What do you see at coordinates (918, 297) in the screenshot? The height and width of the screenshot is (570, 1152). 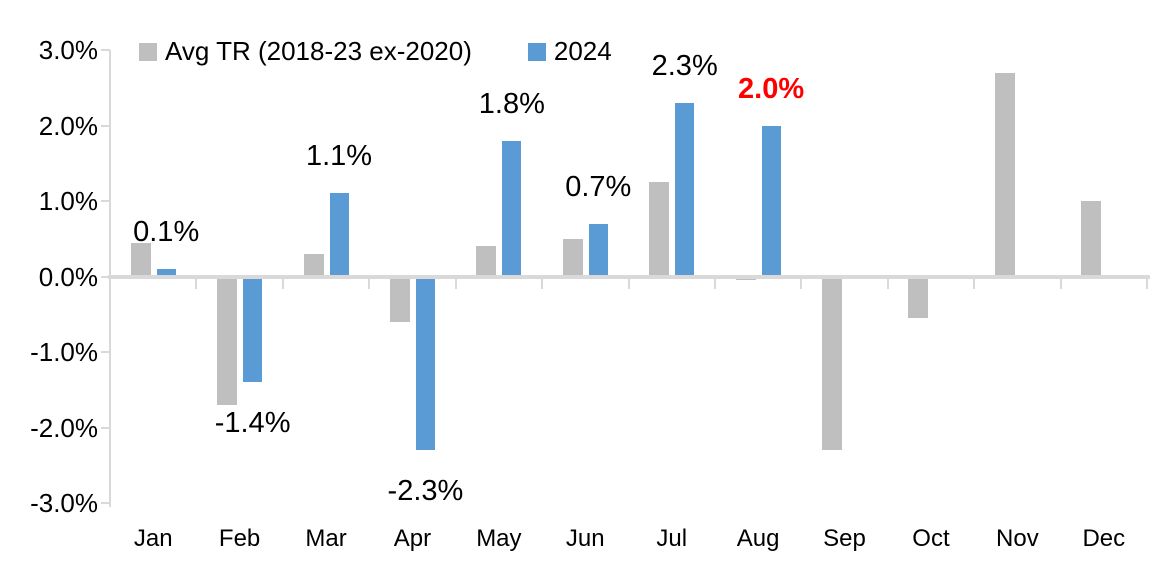 I see `bar-avg-tr-oct` at bounding box center [918, 297].